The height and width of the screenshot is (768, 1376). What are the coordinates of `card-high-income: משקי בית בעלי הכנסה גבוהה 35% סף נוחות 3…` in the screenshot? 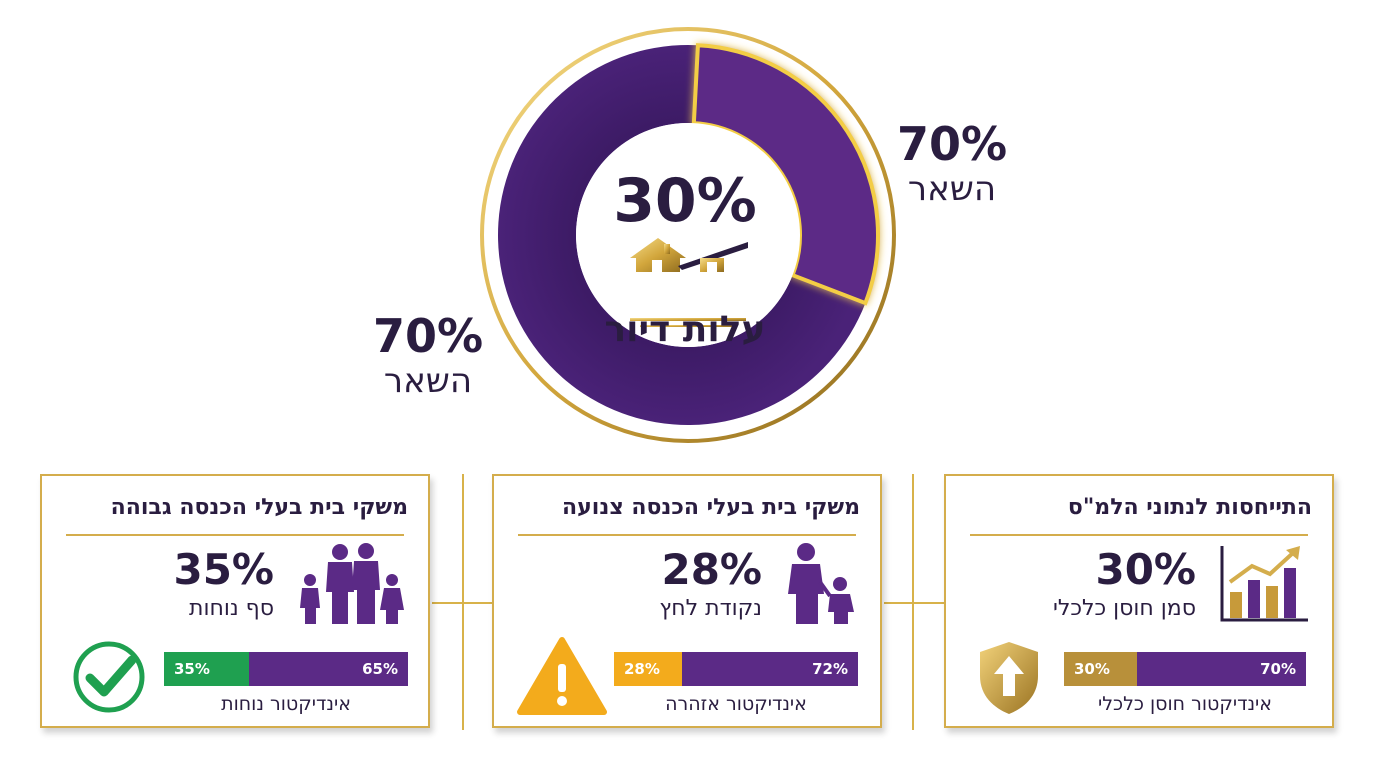 It's located at (235, 601).